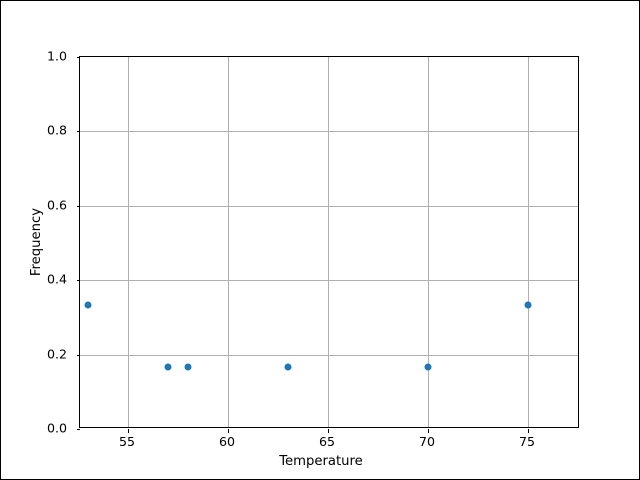  I want to click on y-axis-label: Frequency, so click(36, 242).